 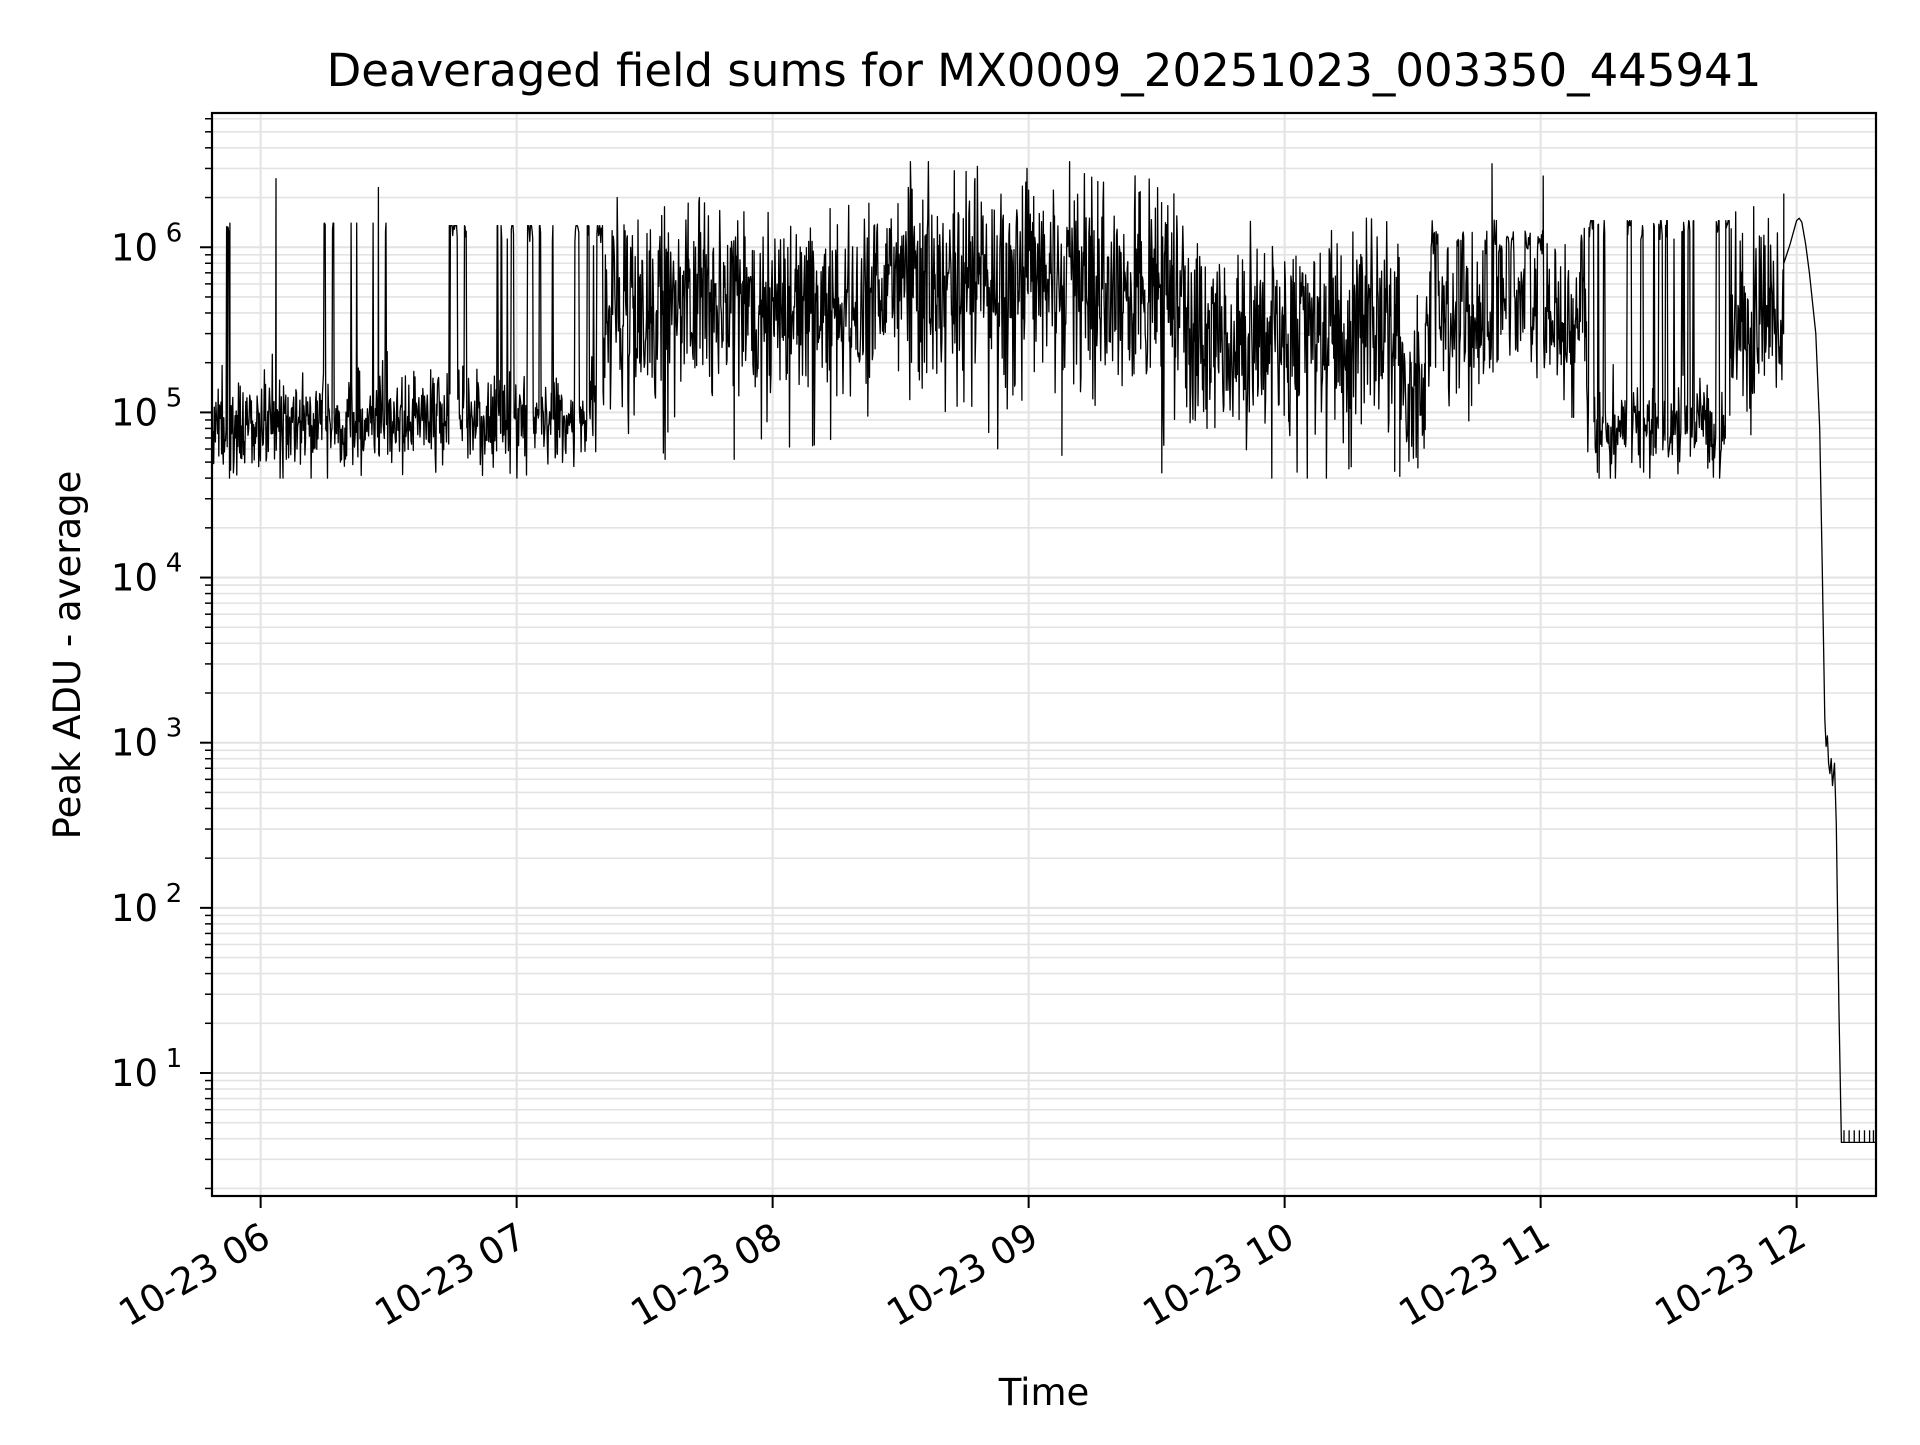 I want to click on x-tick-label: 10-23 09, so click(x=963, y=1275).